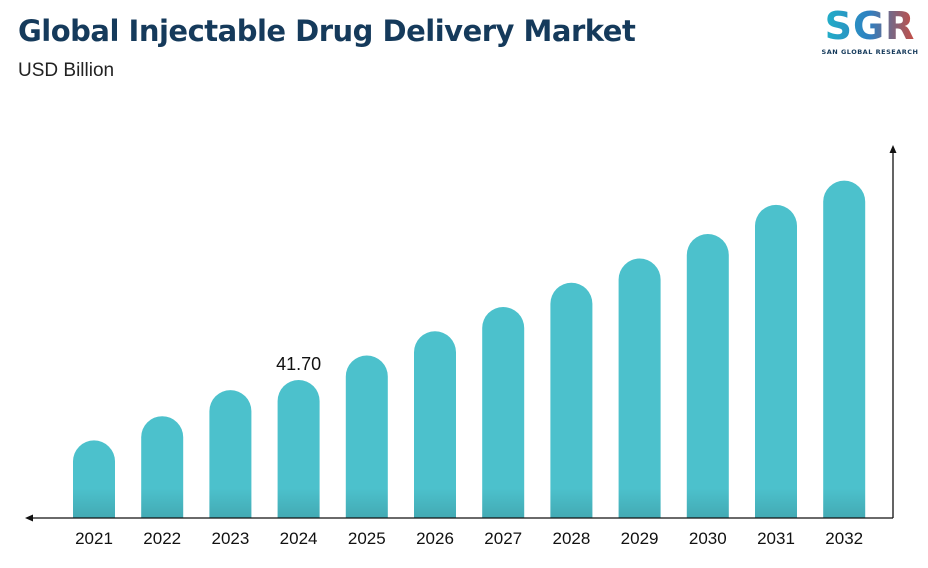 The height and width of the screenshot is (568, 928). What do you see at coordinates (503, 412) in the screenshot?
I see `bar-2027` at bounding box center [503, 412].